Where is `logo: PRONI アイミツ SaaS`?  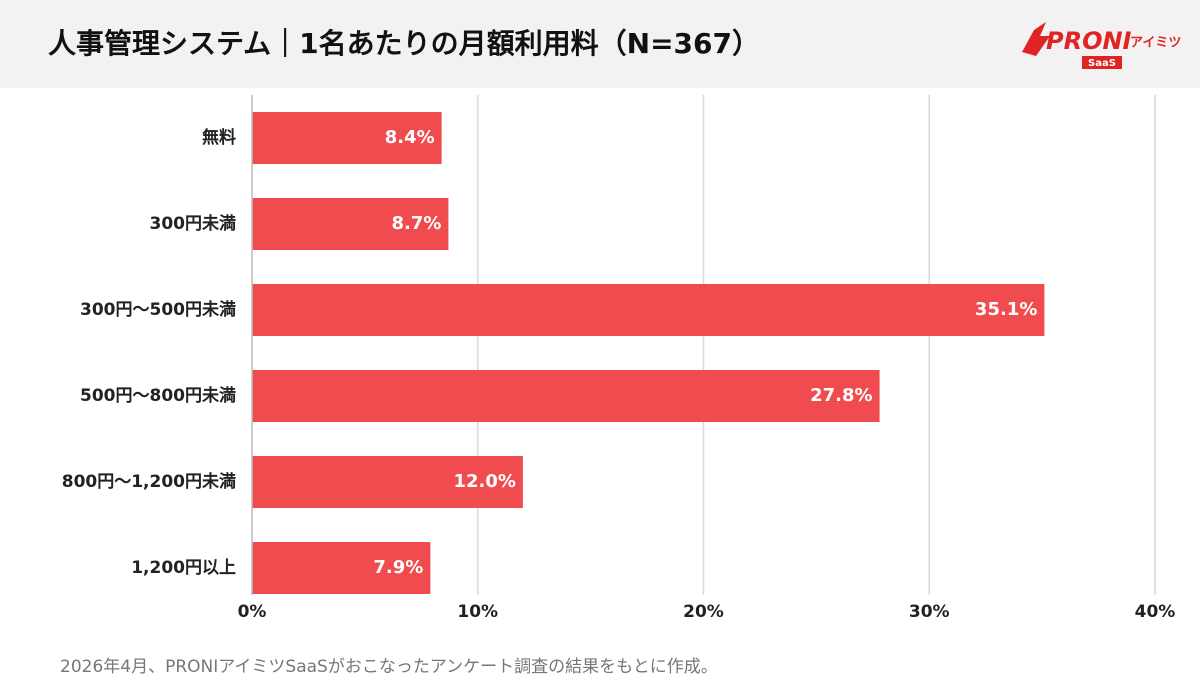 logo: PRONI アイミツ SaaS is located at coordinates (1101, 45).